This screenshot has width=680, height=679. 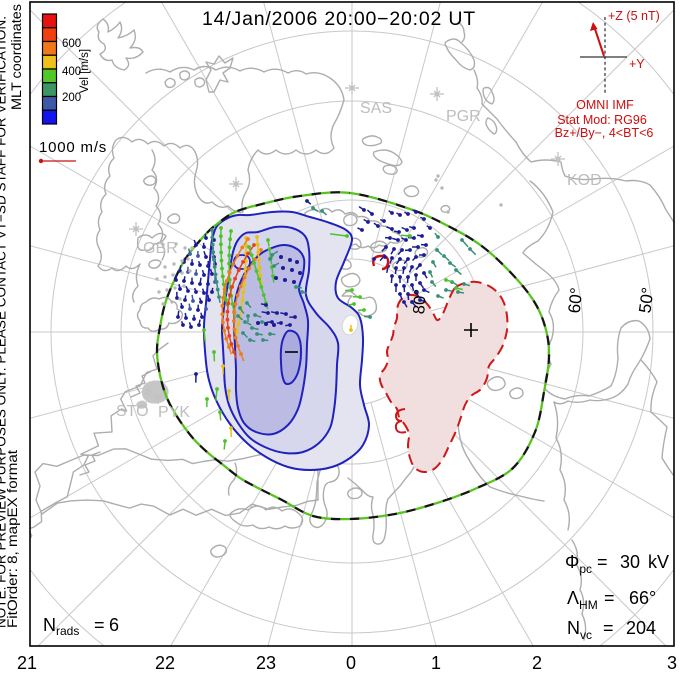 What do you see at coordinates (85, 71) in the screenshot?
I see `svg-text: Vel [m/s]` at bounding box center [85, 71].